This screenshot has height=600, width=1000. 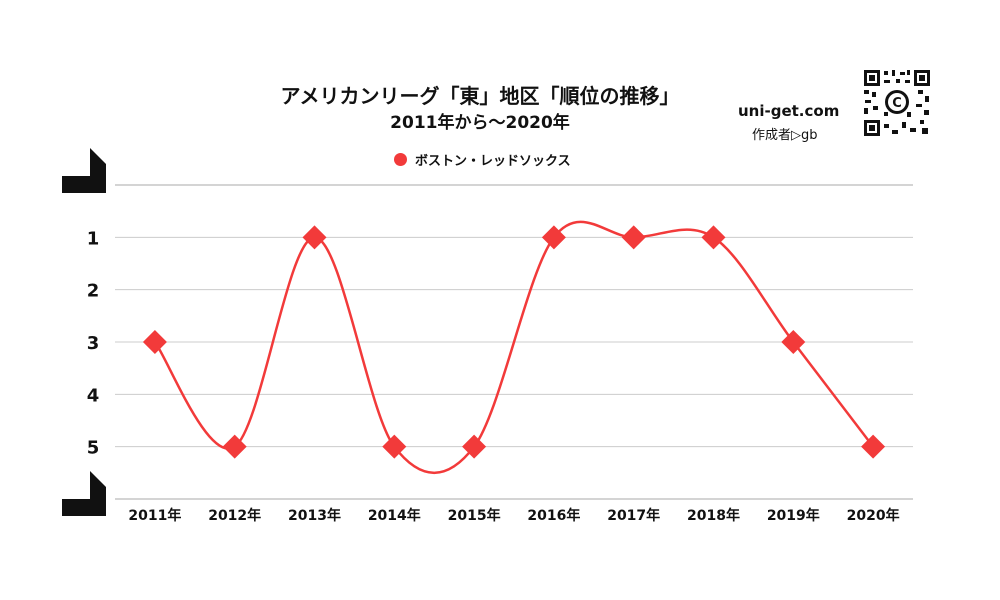 I want to click on chart-title: アメリカンリーグ「東」地区「順位の推移」, so click(x=480, y=96).